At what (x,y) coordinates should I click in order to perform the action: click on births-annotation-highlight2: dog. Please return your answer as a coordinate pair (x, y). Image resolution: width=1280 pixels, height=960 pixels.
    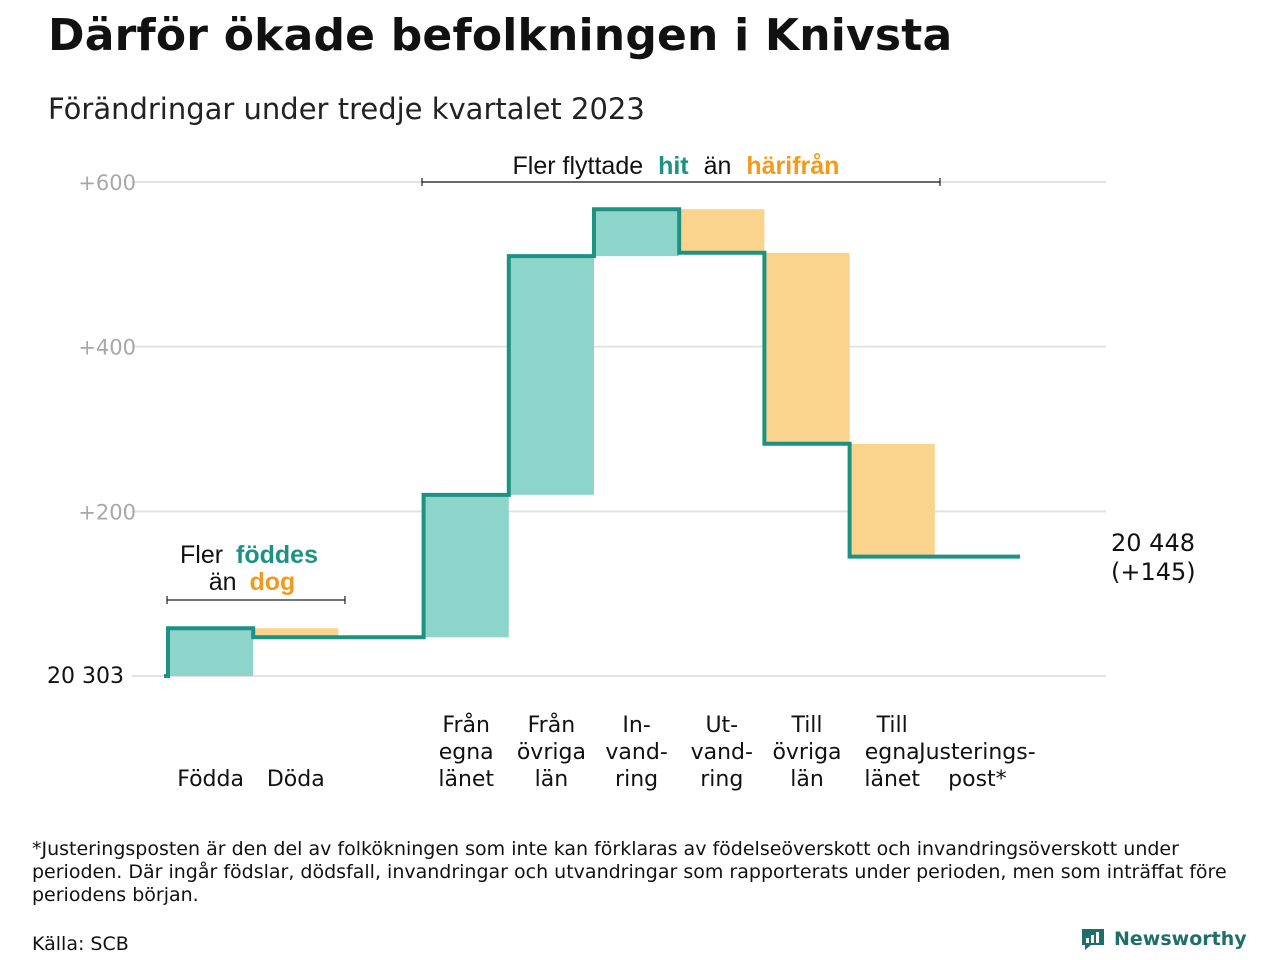
    Looking at the image, I should click on (272, 582).